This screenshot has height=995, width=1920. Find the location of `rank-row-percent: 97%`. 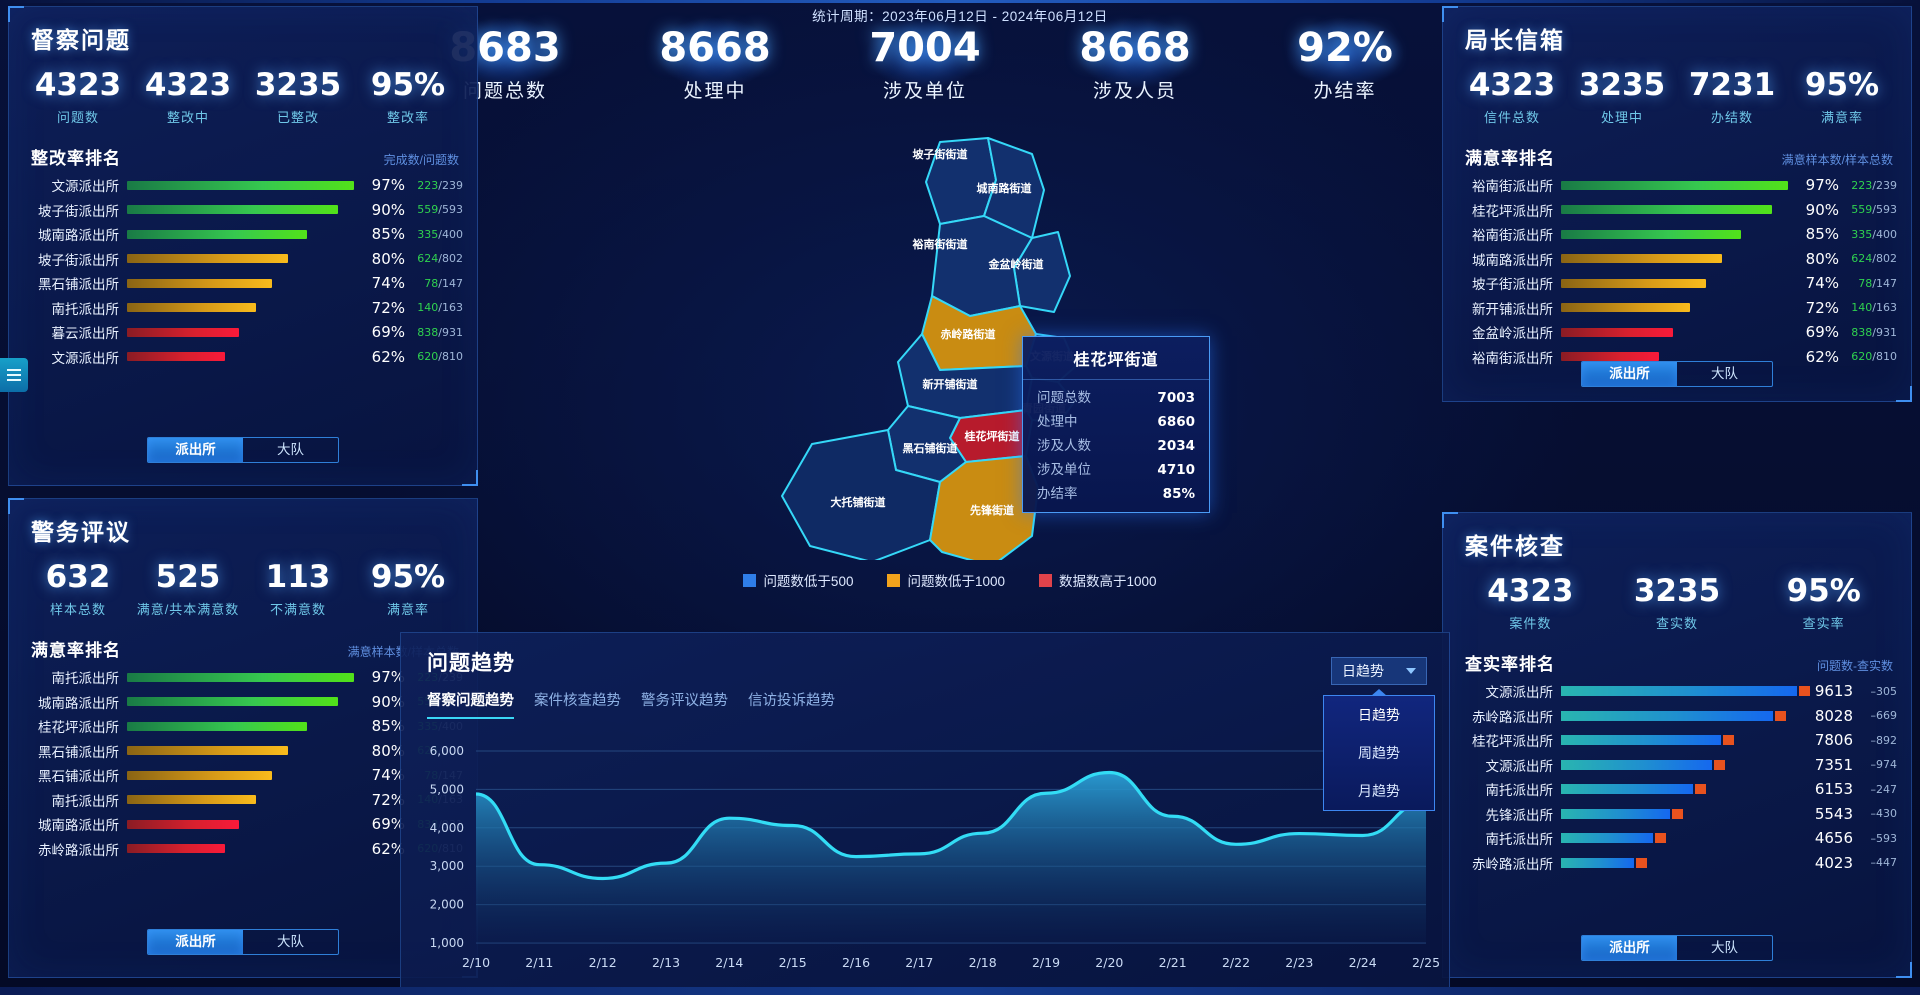

rank-row-percent: 97% is located at coordinates (388, 185).